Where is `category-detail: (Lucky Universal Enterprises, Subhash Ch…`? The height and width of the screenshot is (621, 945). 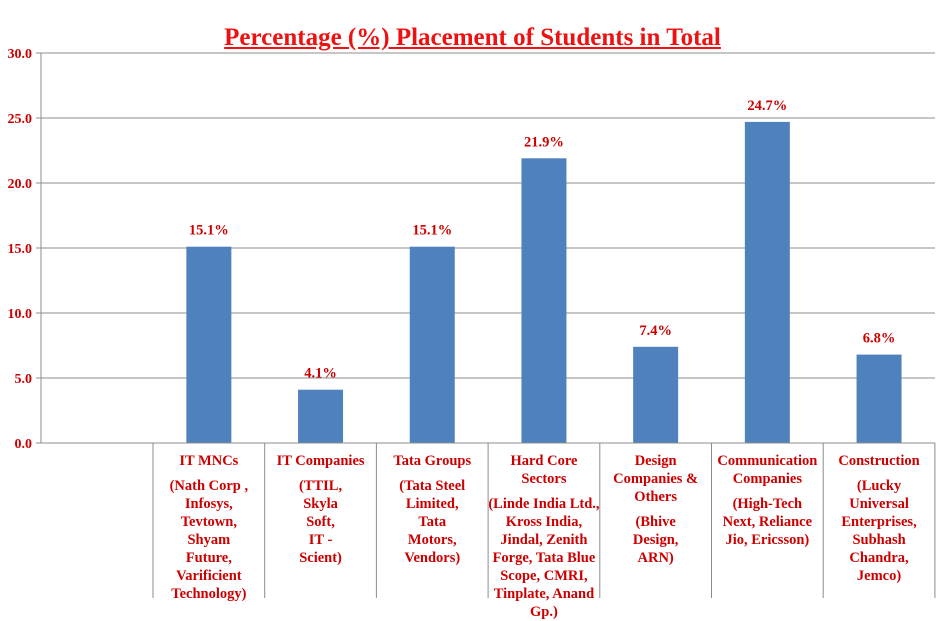
category-detail: (Lucky Universal Enterprises, Subhash Ch… is located at coordinates (879, 531).